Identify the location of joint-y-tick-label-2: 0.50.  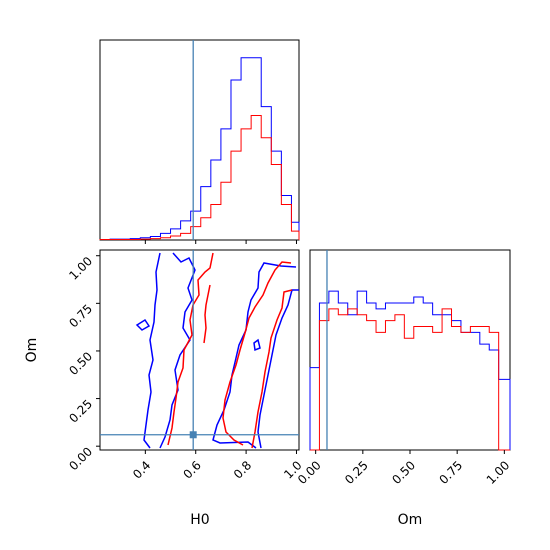
(80, 363).